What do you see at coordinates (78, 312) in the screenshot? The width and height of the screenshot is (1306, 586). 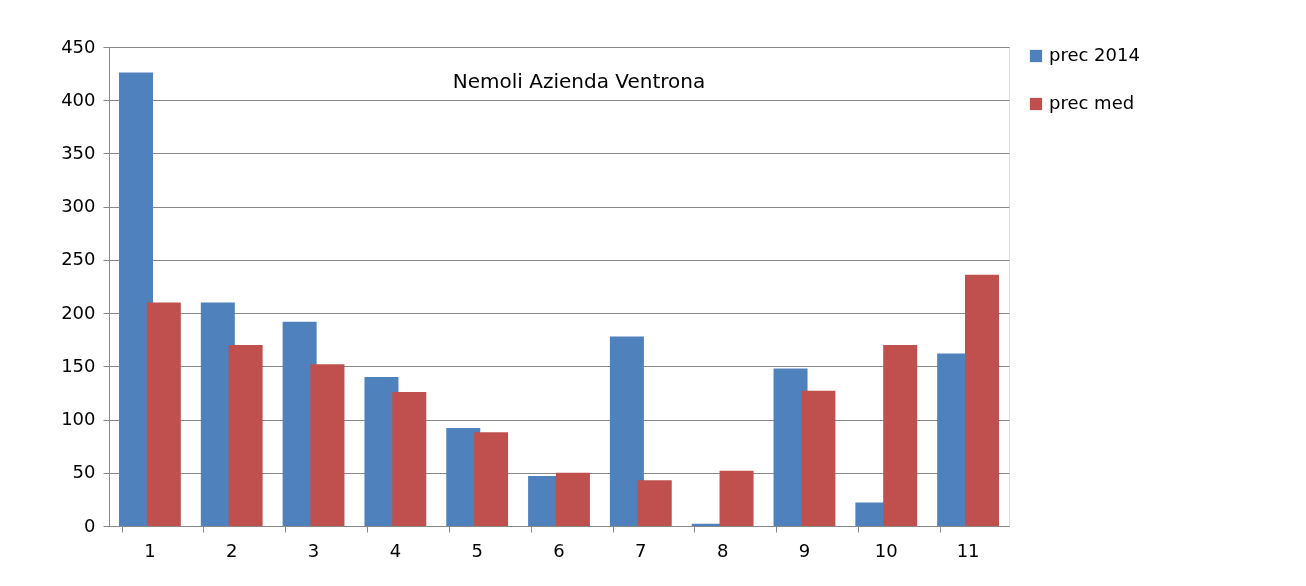 I see `y-tick-label: 200` at bounding box center [78, 312].